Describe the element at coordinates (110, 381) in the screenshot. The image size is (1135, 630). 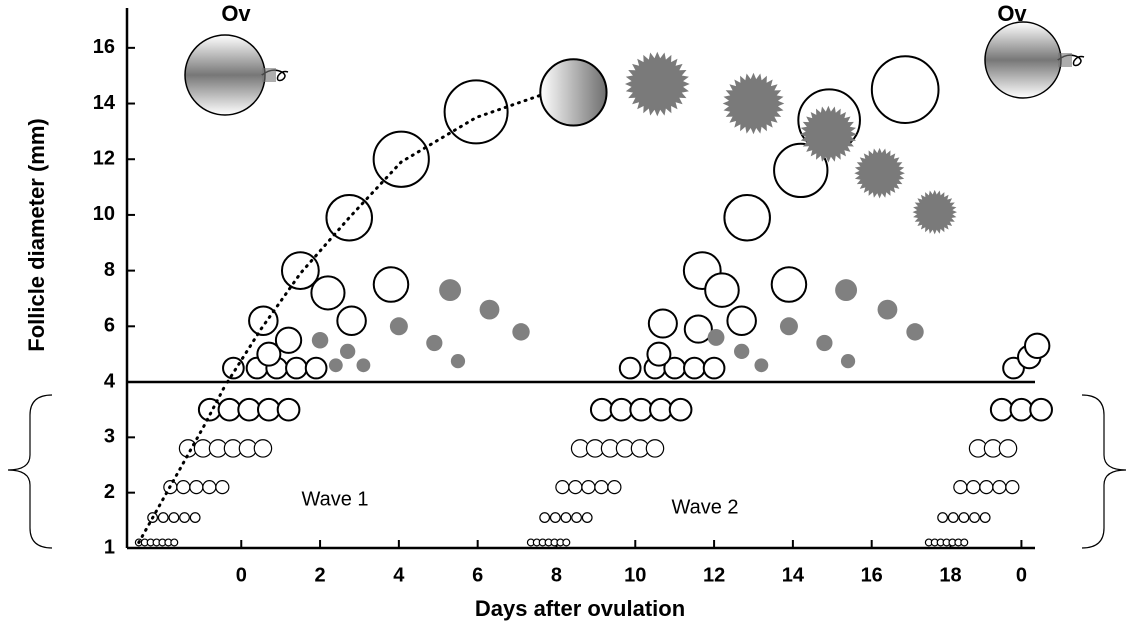
I see `y-tick-label: 4` at that location.